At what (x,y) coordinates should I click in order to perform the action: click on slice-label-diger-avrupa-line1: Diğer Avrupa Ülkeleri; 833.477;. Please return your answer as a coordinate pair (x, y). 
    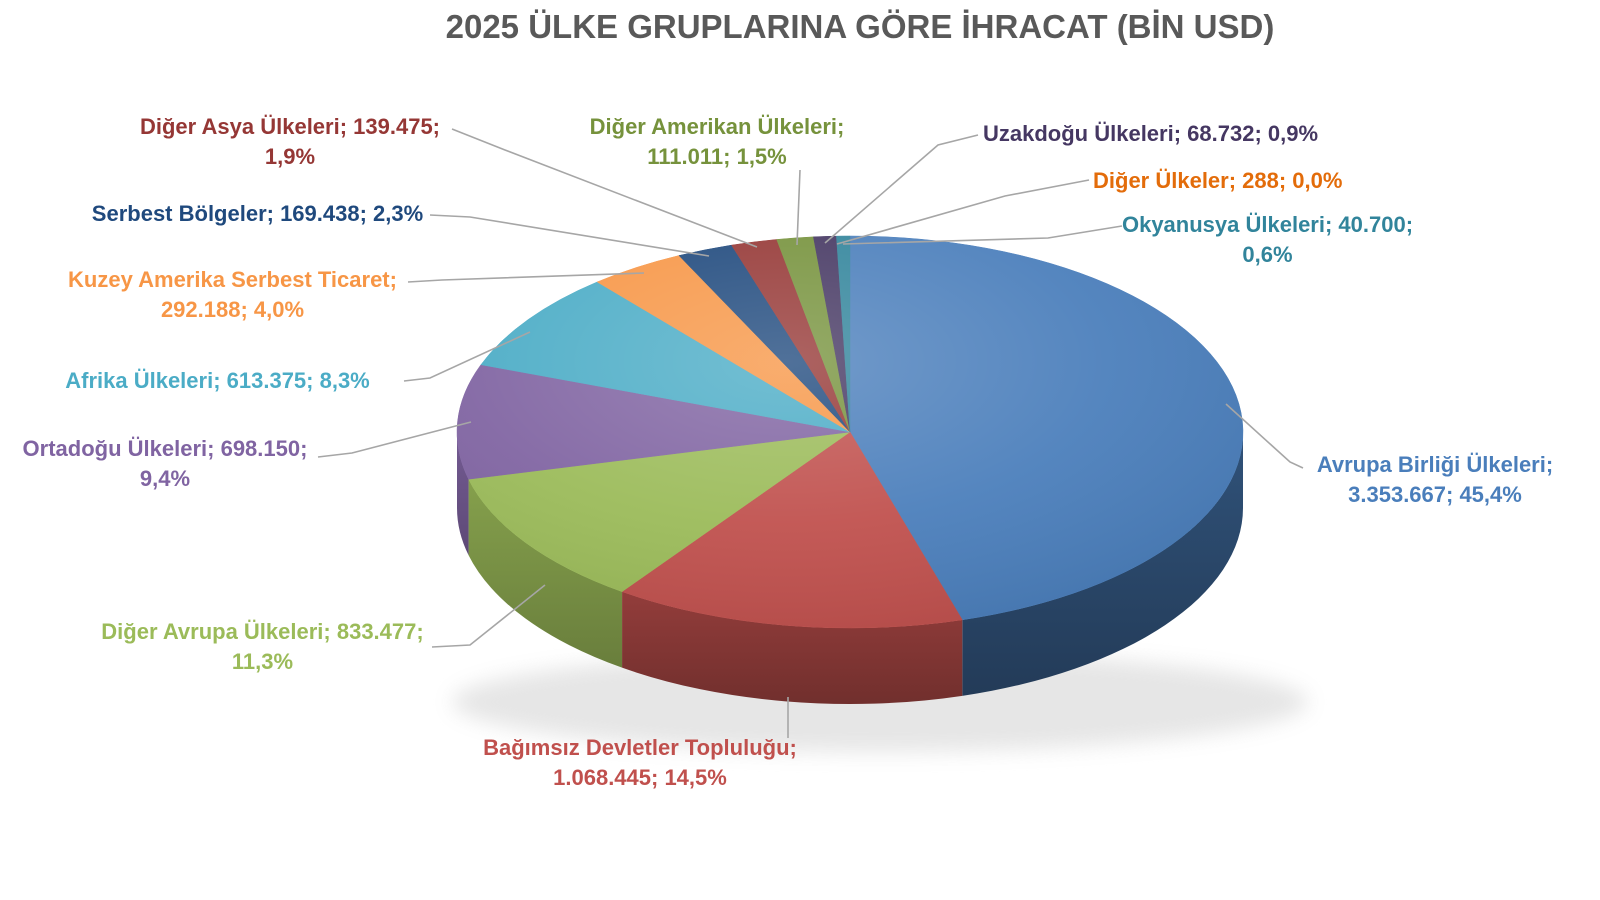
    Looking at the image, I should click on (262, 631).